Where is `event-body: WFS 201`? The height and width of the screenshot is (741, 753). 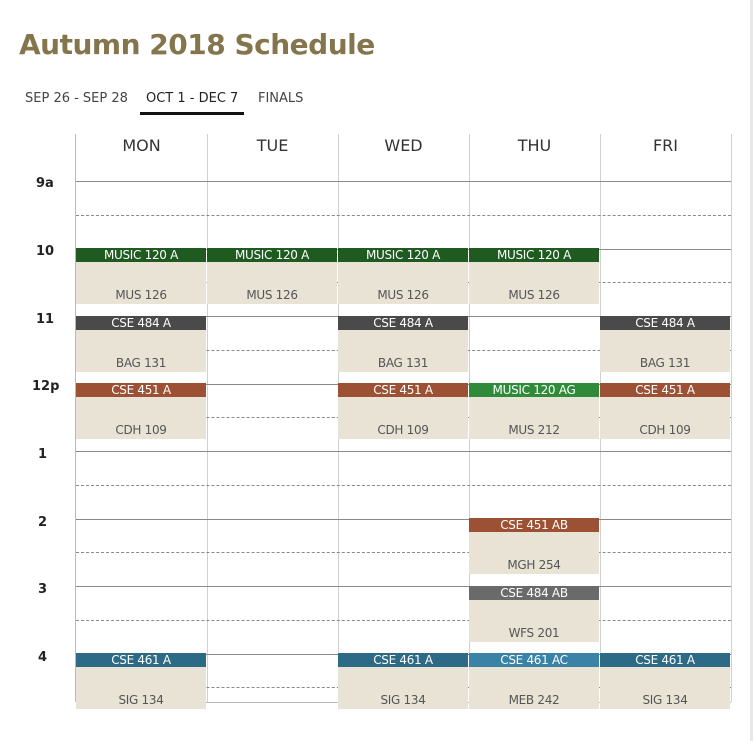
event-body: WFS 201 is located at coordinates (534, 621).